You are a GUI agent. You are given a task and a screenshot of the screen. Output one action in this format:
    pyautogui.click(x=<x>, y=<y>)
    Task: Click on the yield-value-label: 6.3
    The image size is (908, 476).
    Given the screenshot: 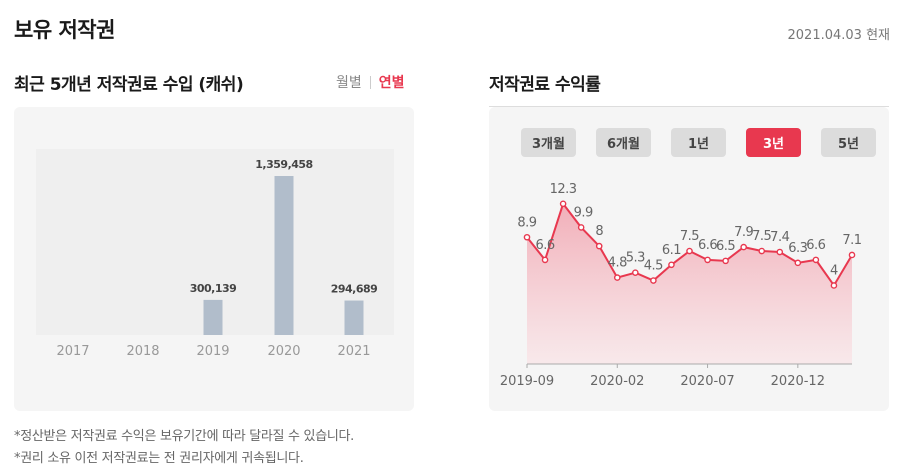 What is the action you would take?
    pyautogui.click(x=797, y=248)
    